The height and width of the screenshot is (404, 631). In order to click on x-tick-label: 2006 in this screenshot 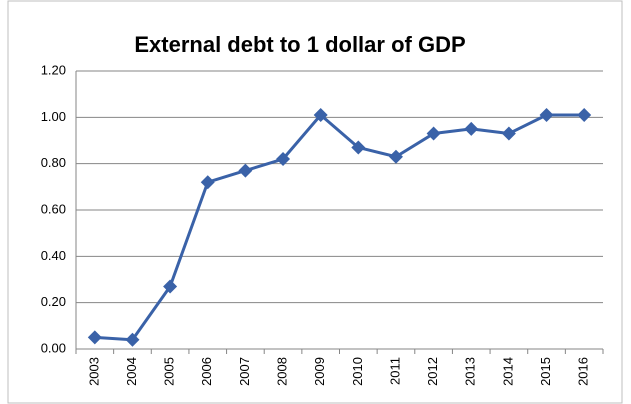, I will do `click(206, 371)`.